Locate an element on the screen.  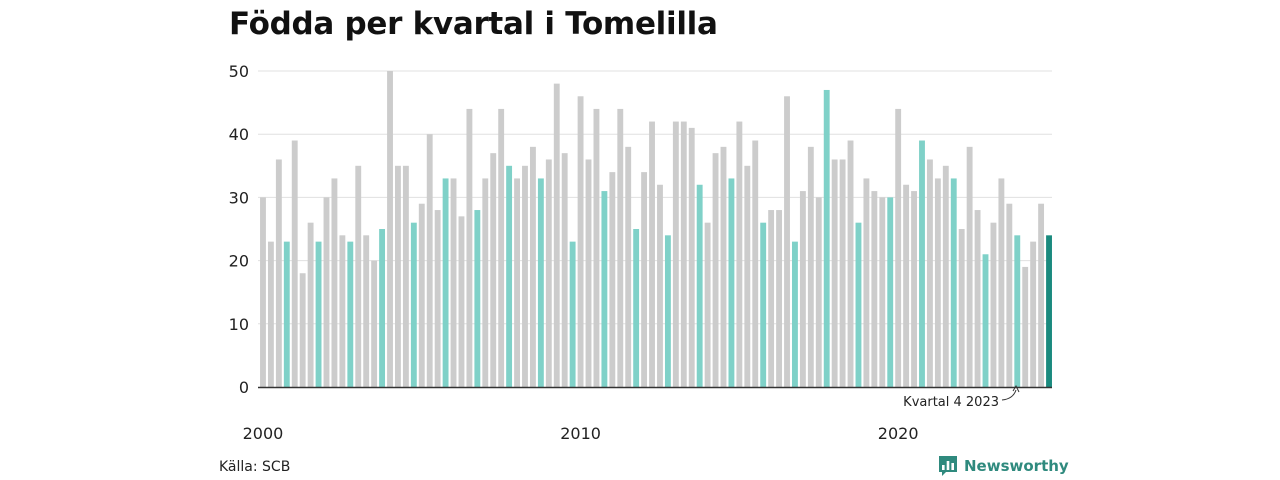
y-tick-label: 50 is located at coordinates (239, 71).